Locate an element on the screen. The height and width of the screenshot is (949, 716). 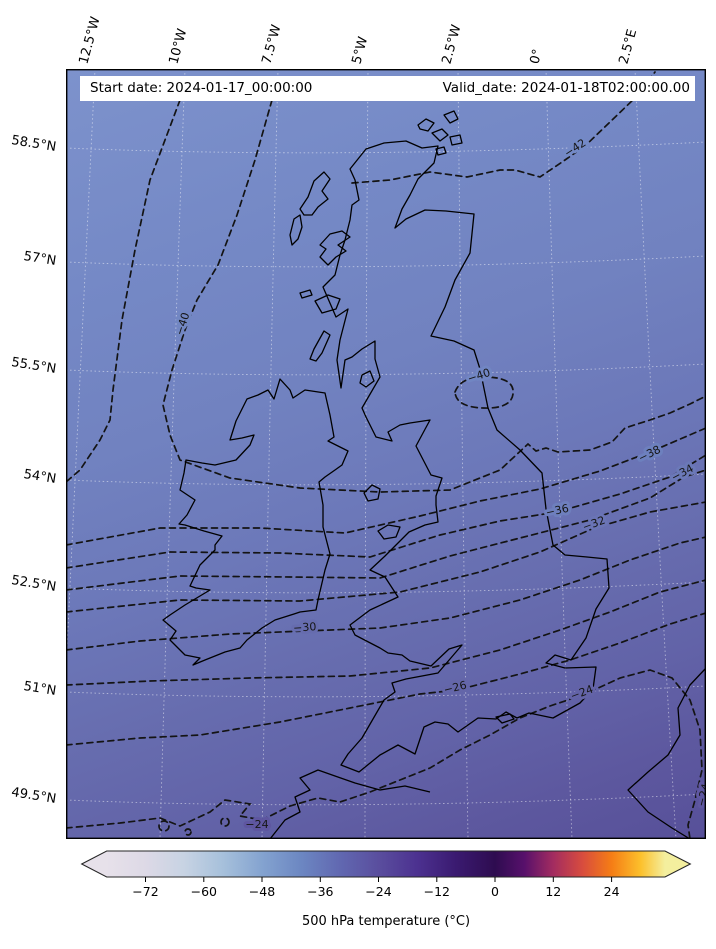
contour-minus30 is located at coordinates (386, 593).